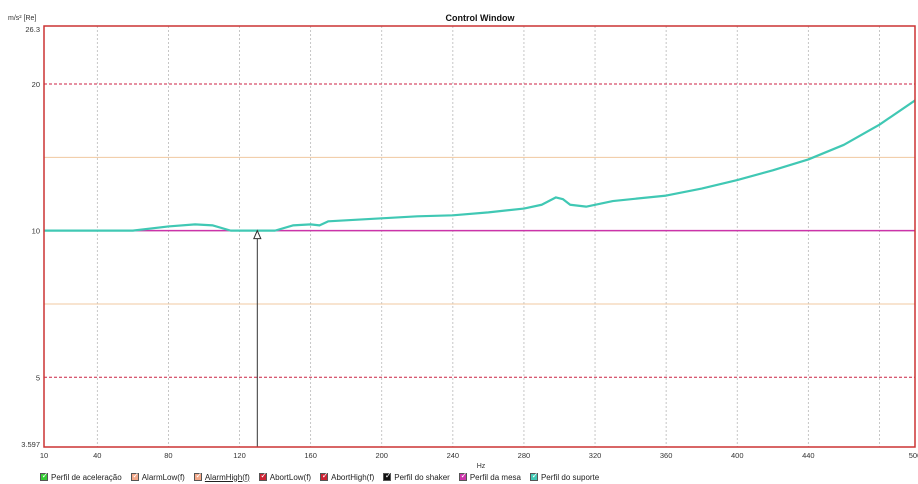  Describe the element at coordinates (44, 455) in the screenshot. I see `x-tick-label: 10` at that location.